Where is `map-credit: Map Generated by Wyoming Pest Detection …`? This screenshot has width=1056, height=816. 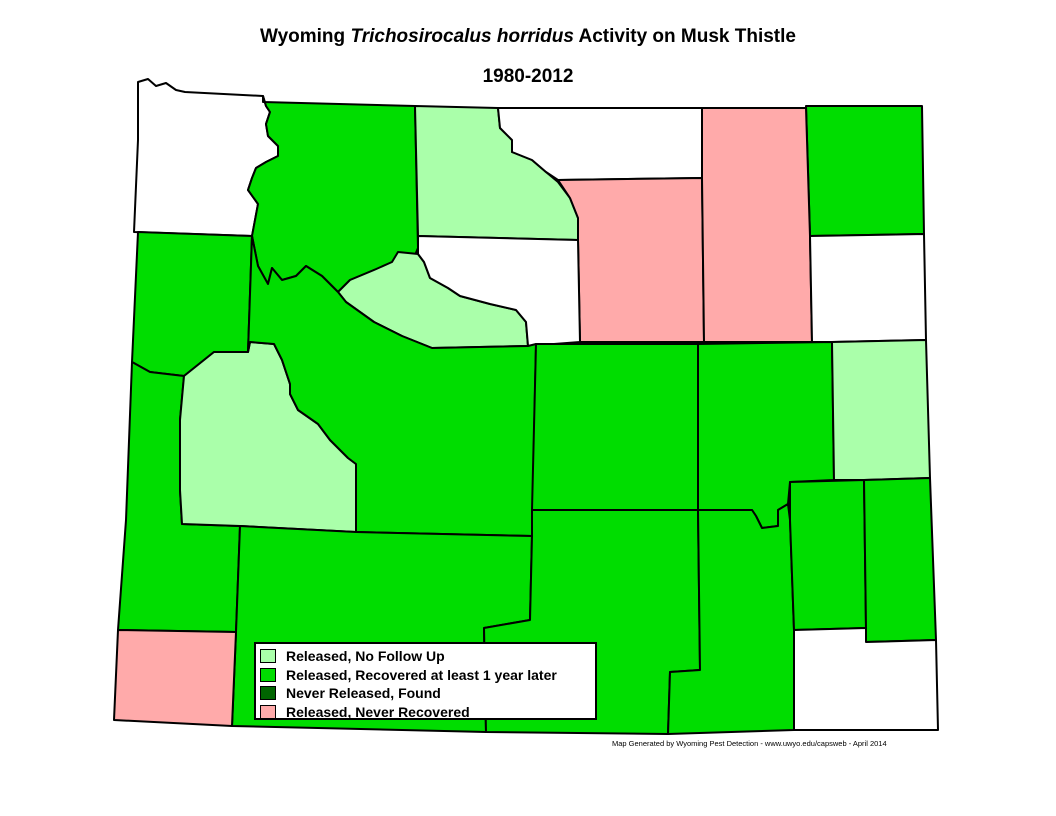 map-credit: Map Generated by Wyoming Pest Detection … is located at coordinates (749, 743).